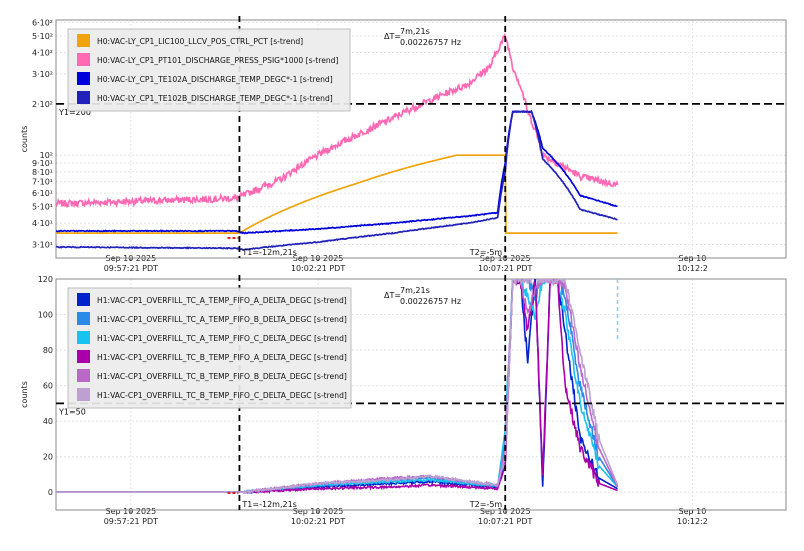 This screenshot has width=804, height=551. What do you see at coordinates (693, 511) in the screenshot?
I see `x-tick-label: Sep 10` at bounding box center [693, 511].